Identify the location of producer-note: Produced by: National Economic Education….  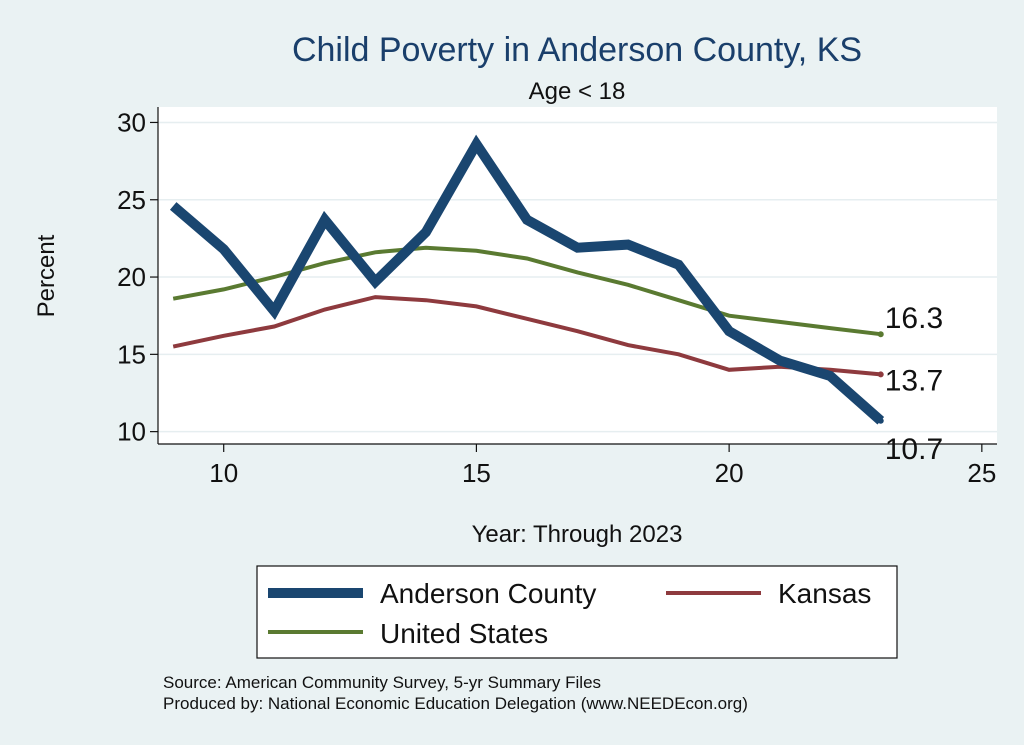
(455, 703).